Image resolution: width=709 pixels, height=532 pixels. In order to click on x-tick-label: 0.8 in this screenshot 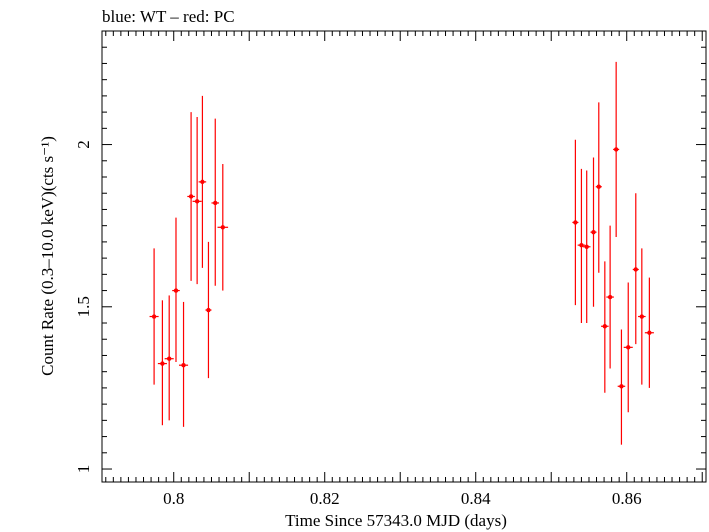, I will do `click(173, 498)`.